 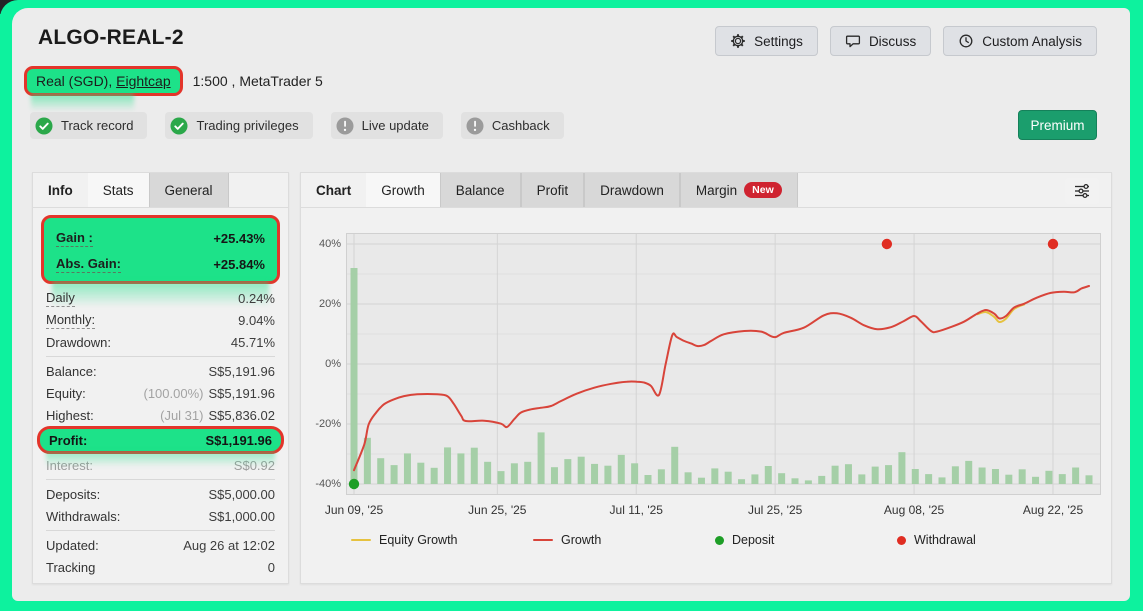 What do you see at coordinates (217, 415) in the screenshot?
I see `stat-value: (Jul 31) S$5,836.02` at bounding box center [217, 415].